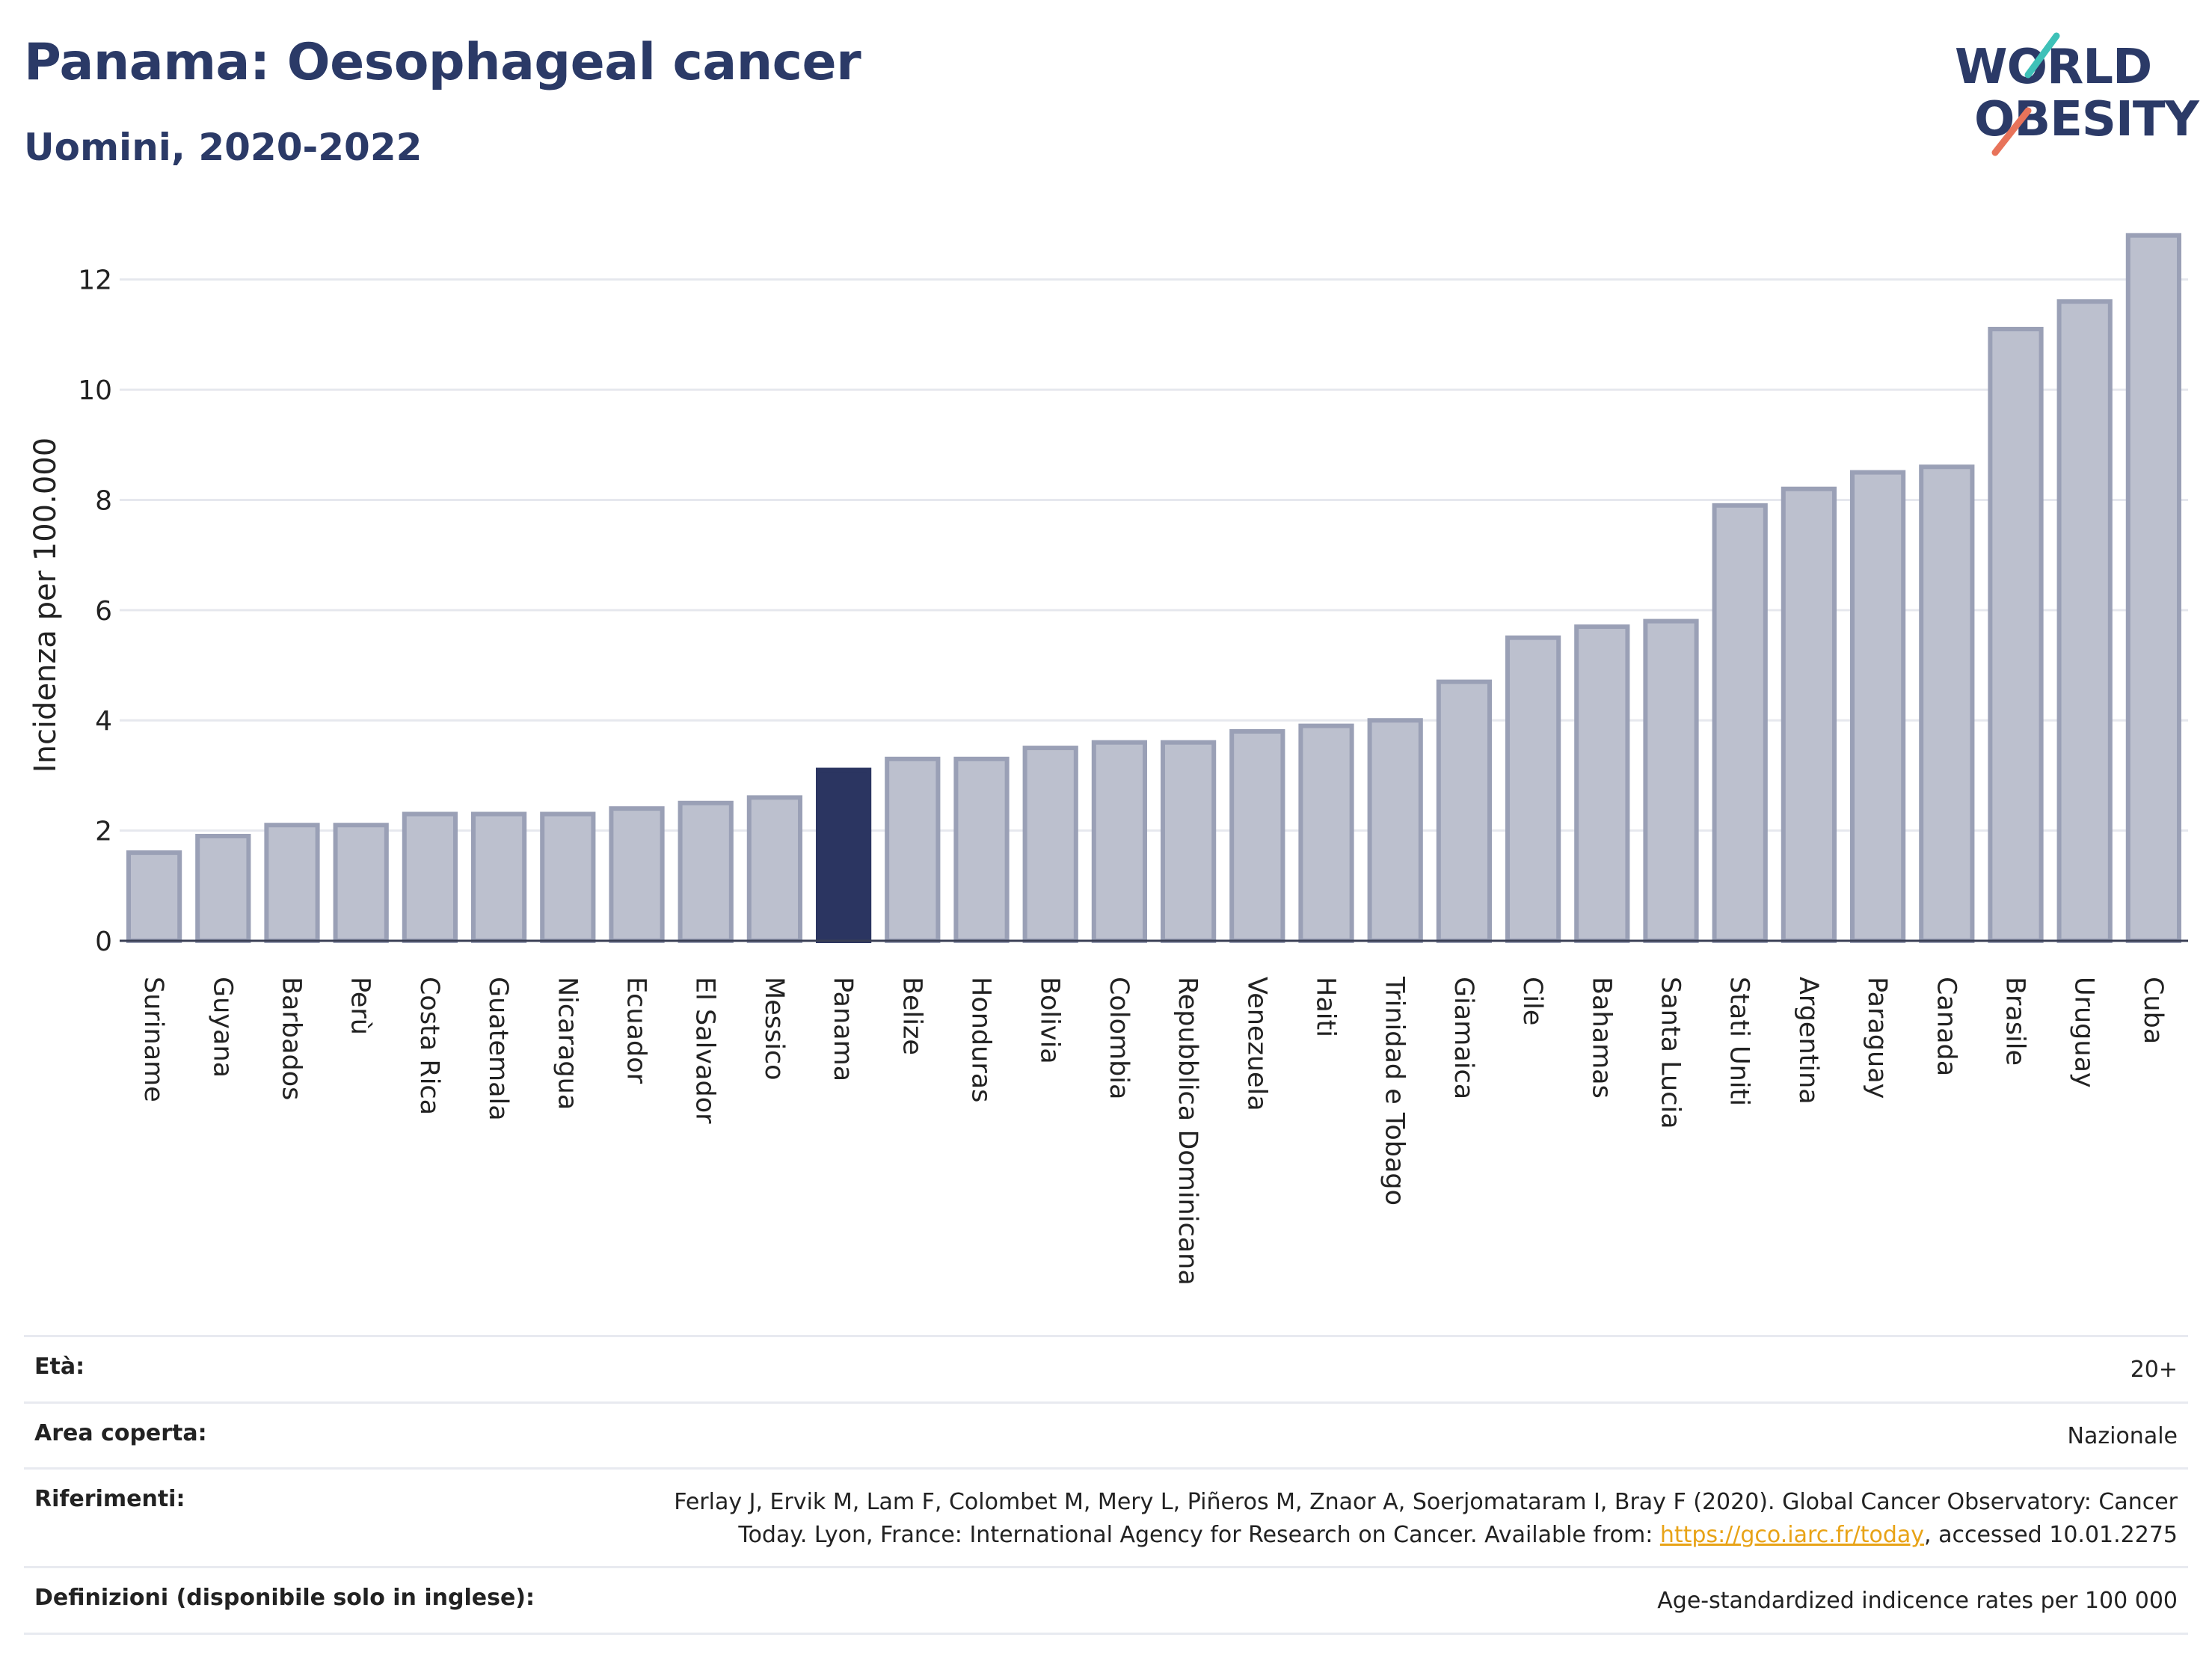  What do you see at coordinates (223, 888) in the screenshot?
I see `bar-guyana` at bounding box center [223, 888].